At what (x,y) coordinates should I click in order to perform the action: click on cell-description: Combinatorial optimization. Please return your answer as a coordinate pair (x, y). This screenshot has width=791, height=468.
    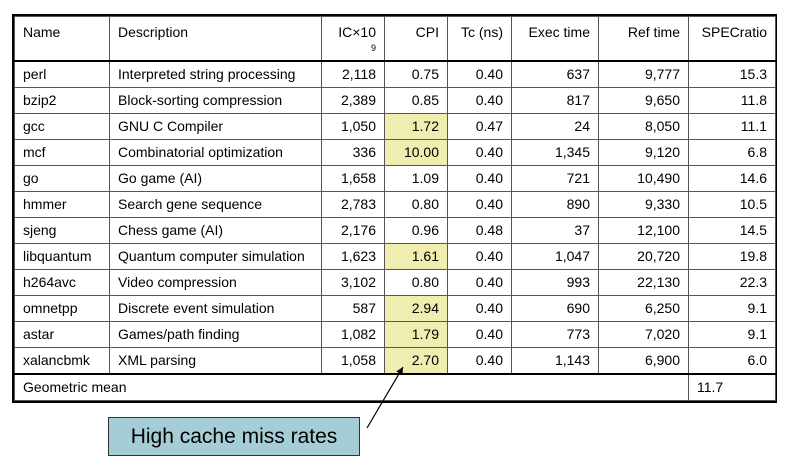
    Looking at the image, I should click on (215, 152).